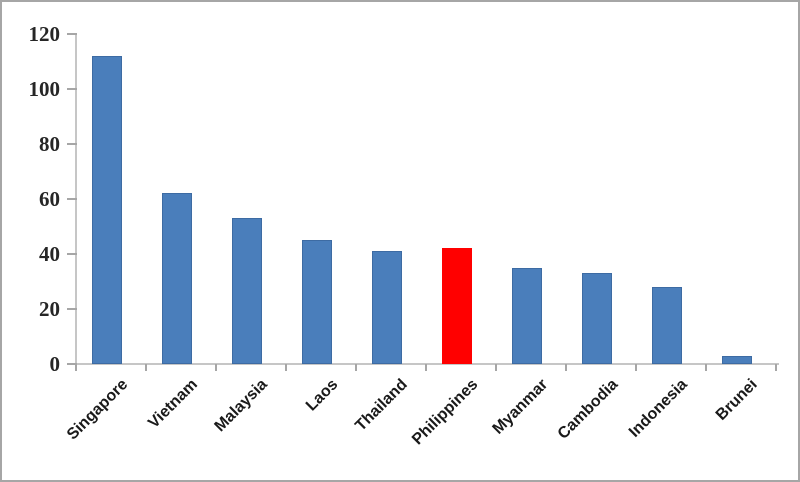 The height and width of the screenshot is (482, 800). I want to click on x-axis-label-vietnam: Vietnam, so click(173, 404).